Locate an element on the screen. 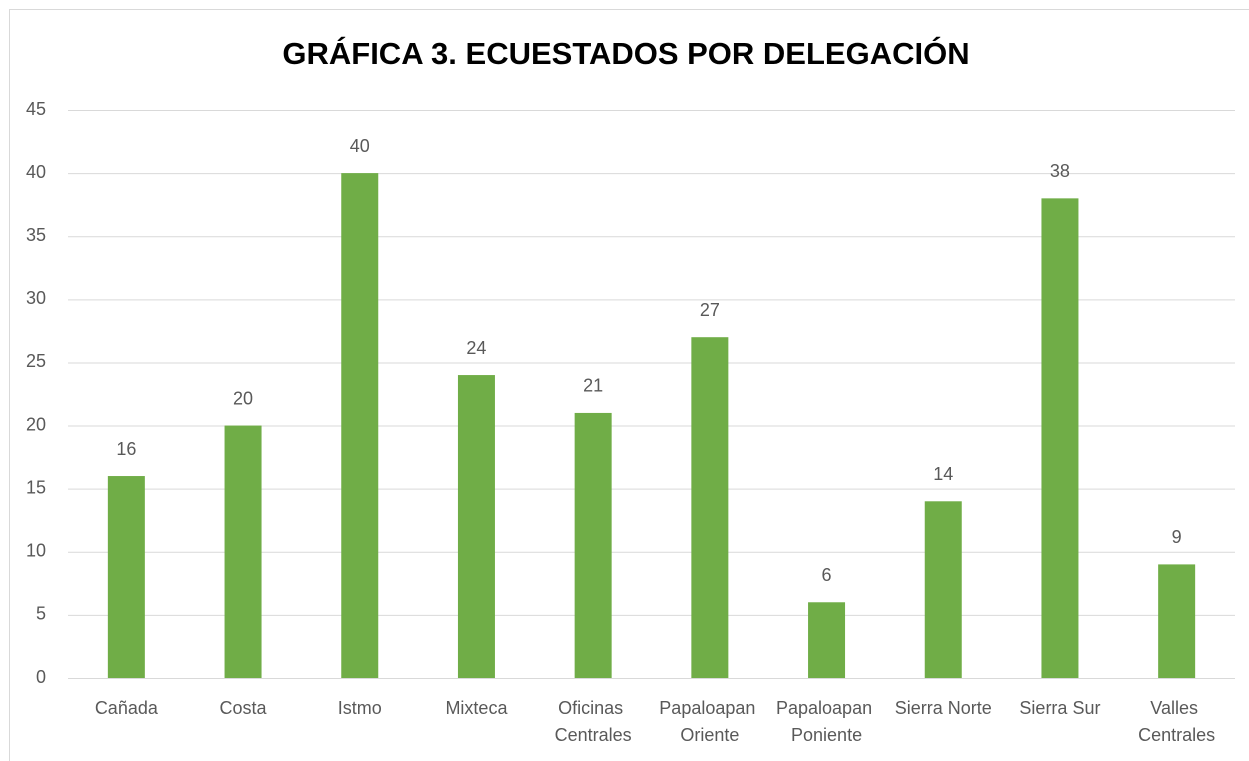 The height and width of the screenshot is (761, 1249). x-tick-label: Sierra Sur is located at coordinates (1059, 708).